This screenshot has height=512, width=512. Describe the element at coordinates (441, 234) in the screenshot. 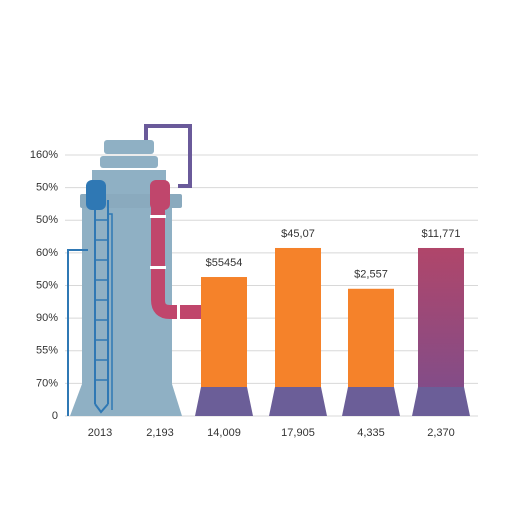

I see `bar-annotation: $11,771` at that location.